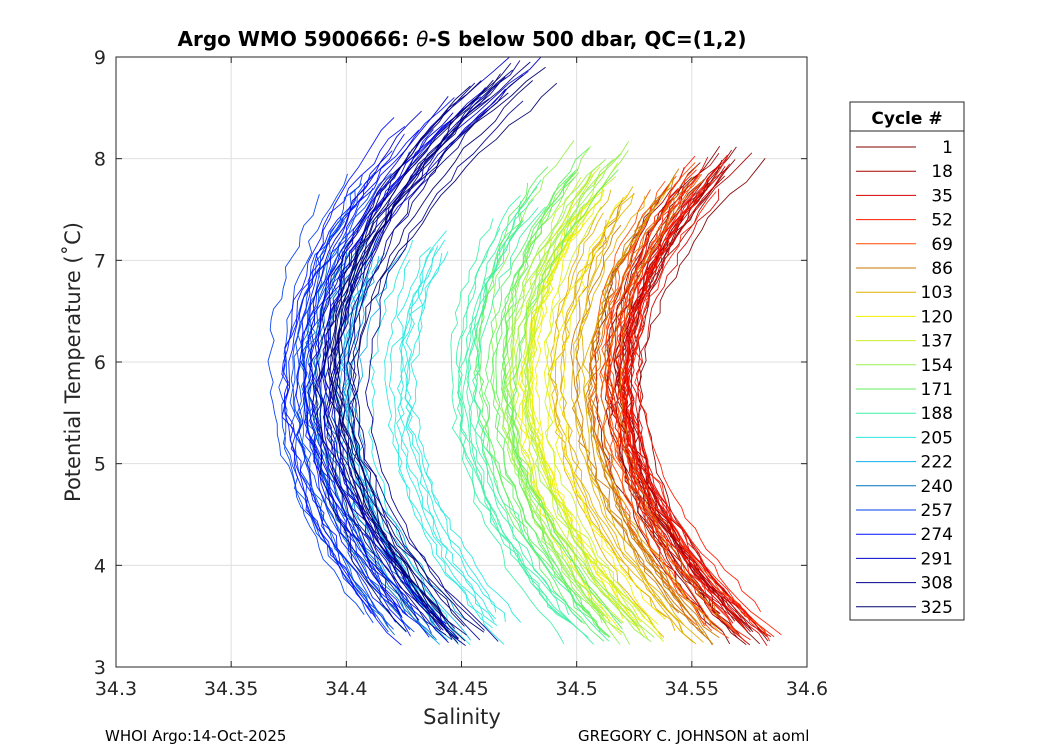  What do you see at coordinates (937, 390) in the screenshot?
I see `legend-label: 171` at bounding box center [937, 390].